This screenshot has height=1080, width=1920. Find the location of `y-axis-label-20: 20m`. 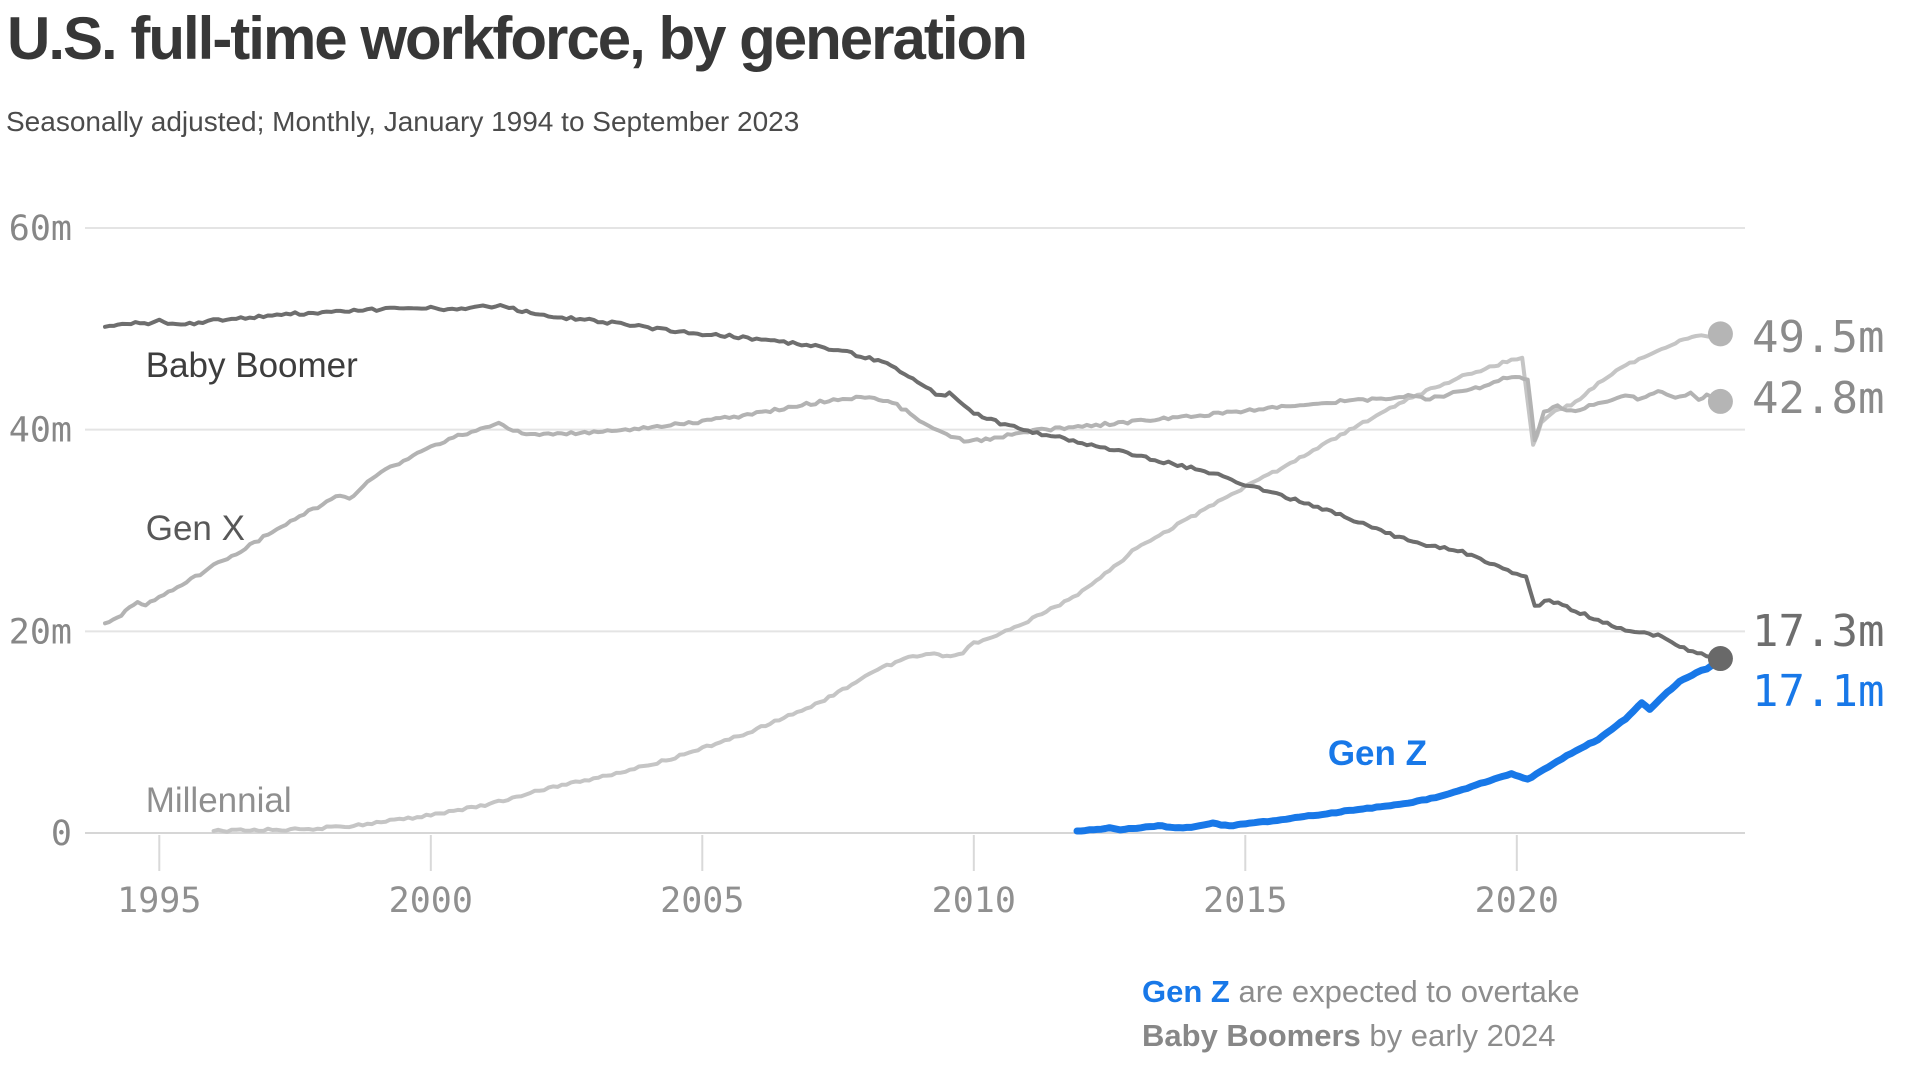

y-axis-label-20: 20m is located at coordinates (40, 632).